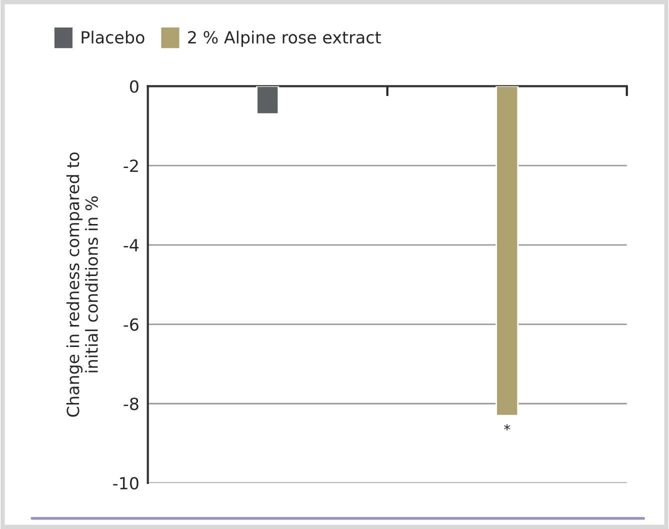 This screenshot has height=529, width=669. Describe the element at coordinates (134, 86) in the screenshot. I see `y-tick-label: 0` at that location.